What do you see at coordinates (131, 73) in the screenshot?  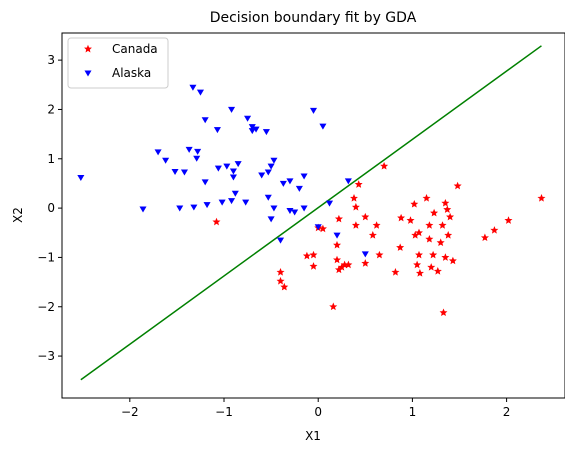 I see `legend-label-alaska: Alaska` at bounding box center [131, 73].